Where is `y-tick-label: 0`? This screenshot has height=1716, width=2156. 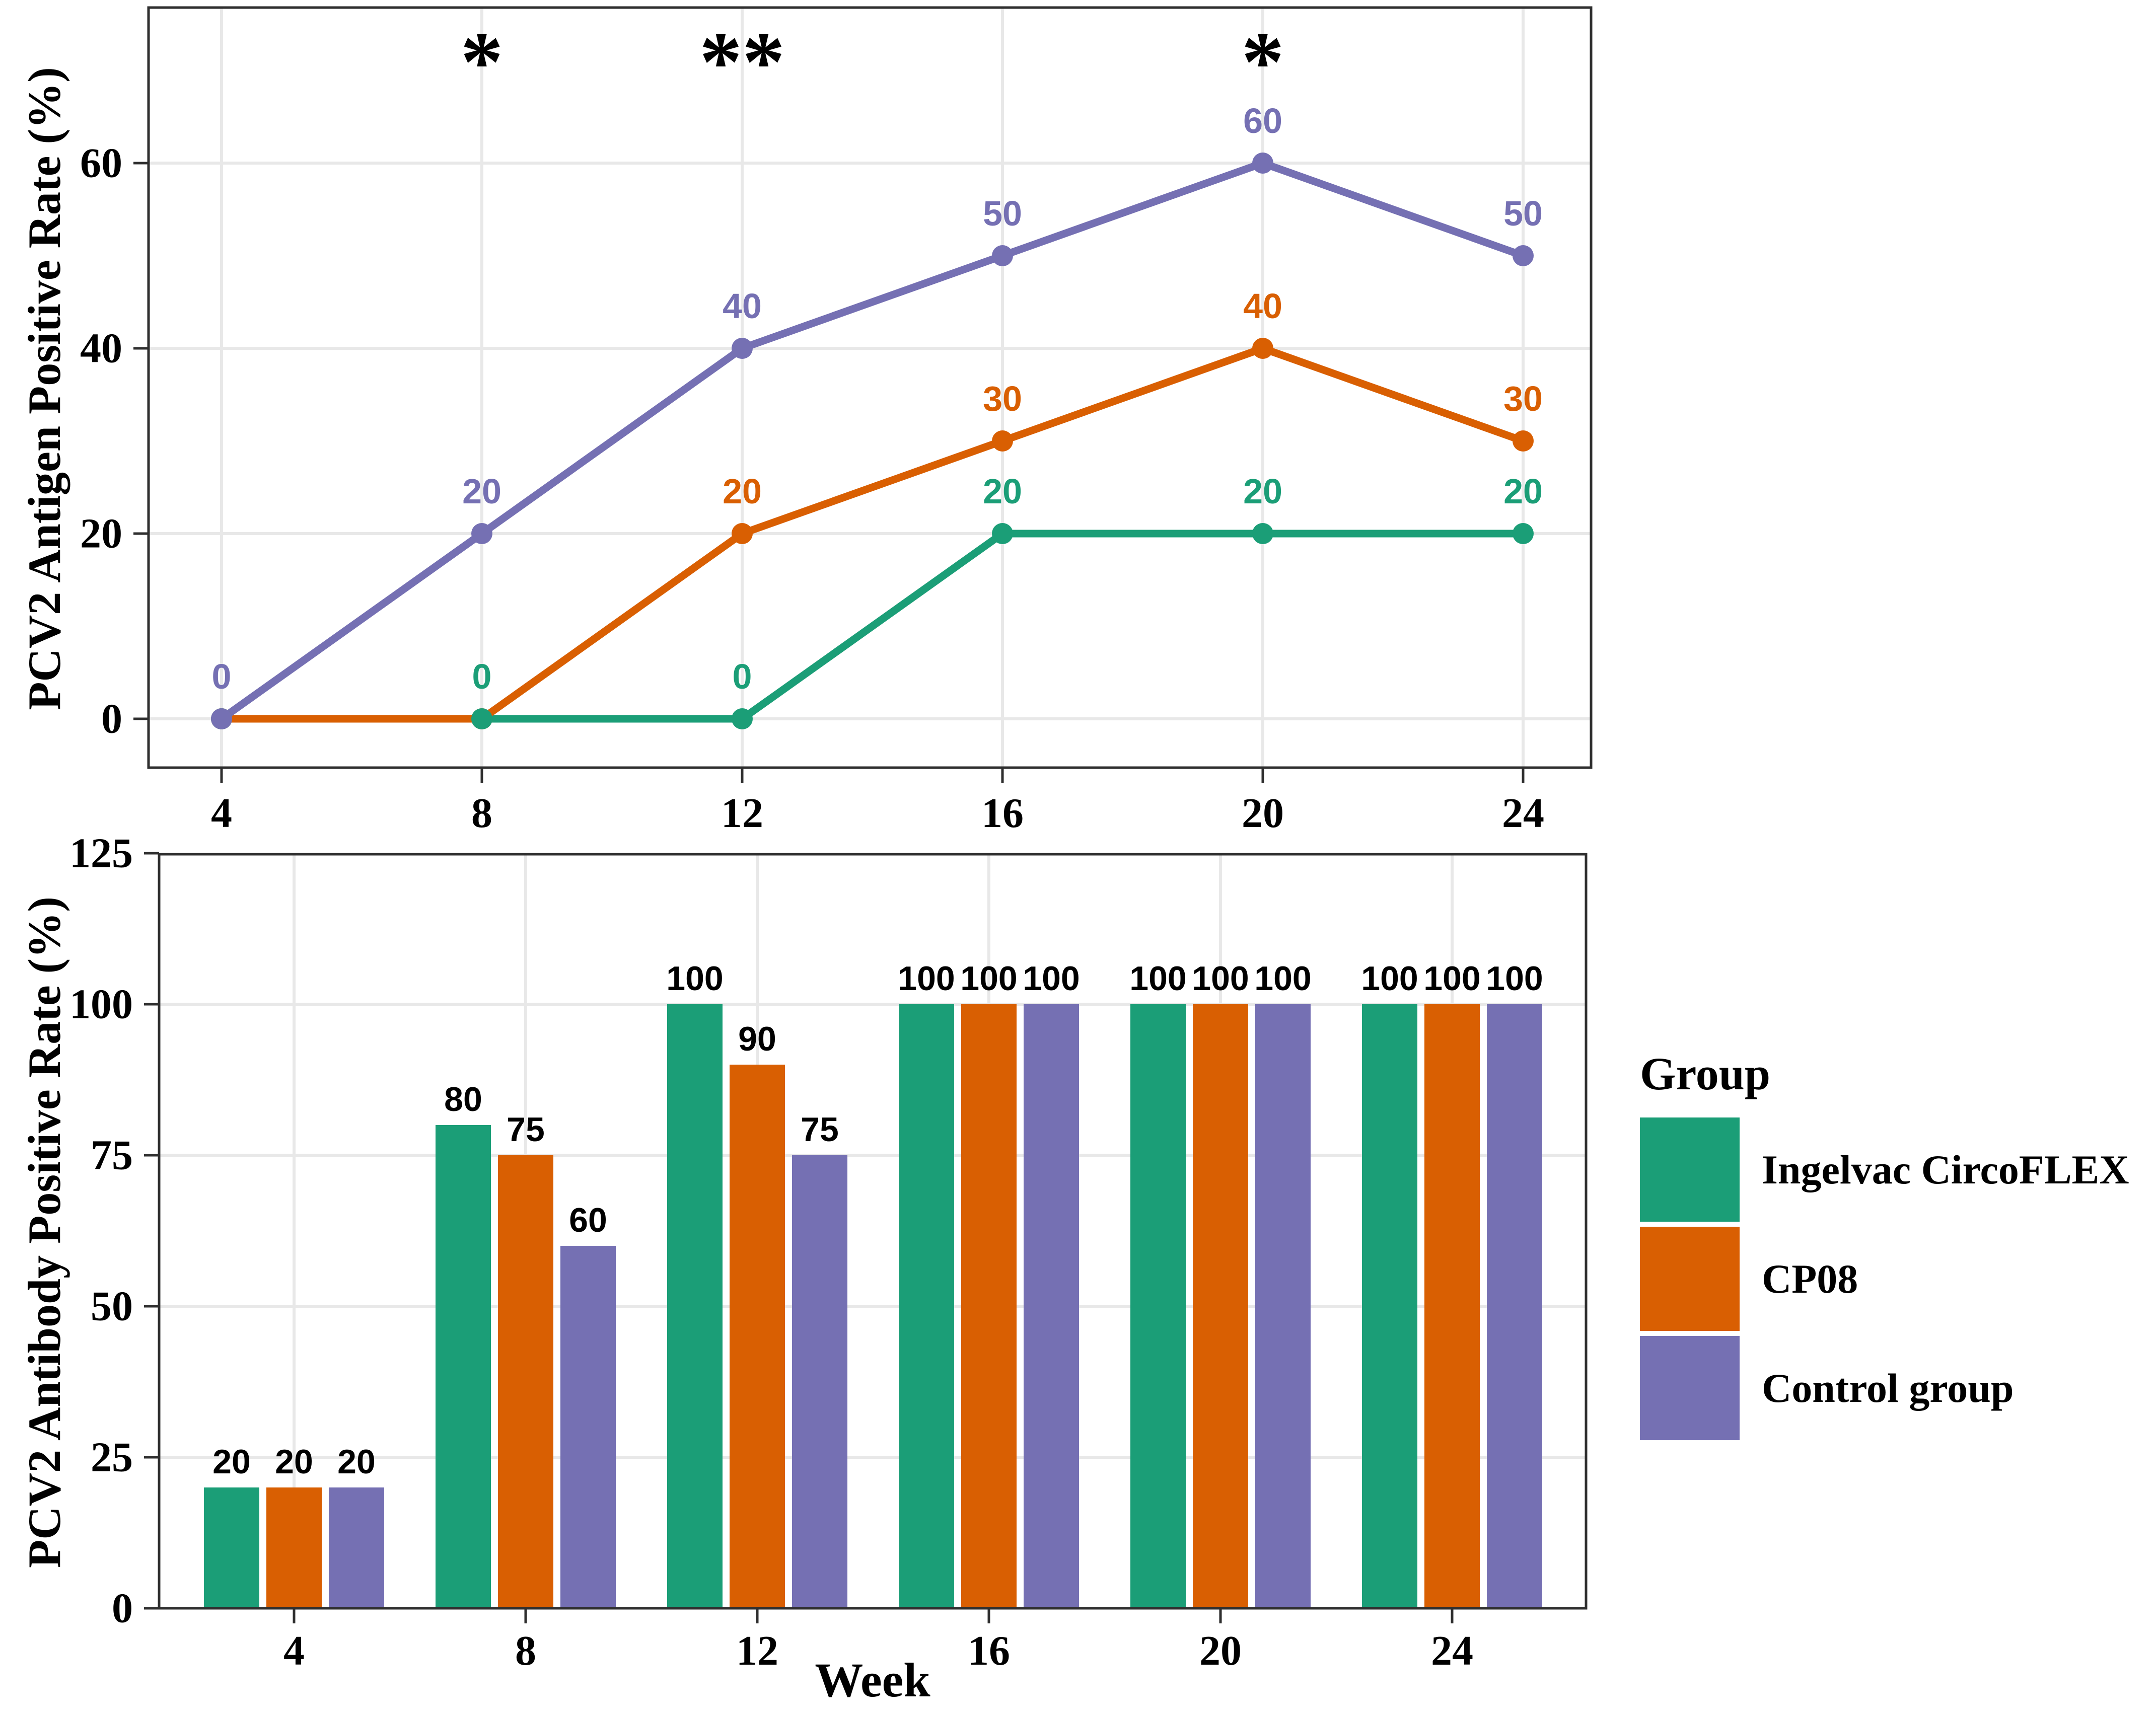 y-tick-label: 0 is located at coordinates (122, 1608).